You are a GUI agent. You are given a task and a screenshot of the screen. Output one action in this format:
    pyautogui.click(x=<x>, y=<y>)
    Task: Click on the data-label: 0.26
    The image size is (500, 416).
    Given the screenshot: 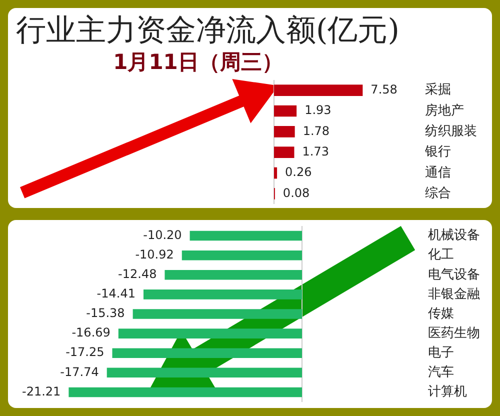 What is the action you would take?
    pyautogui.click(x=298, y=172)
    